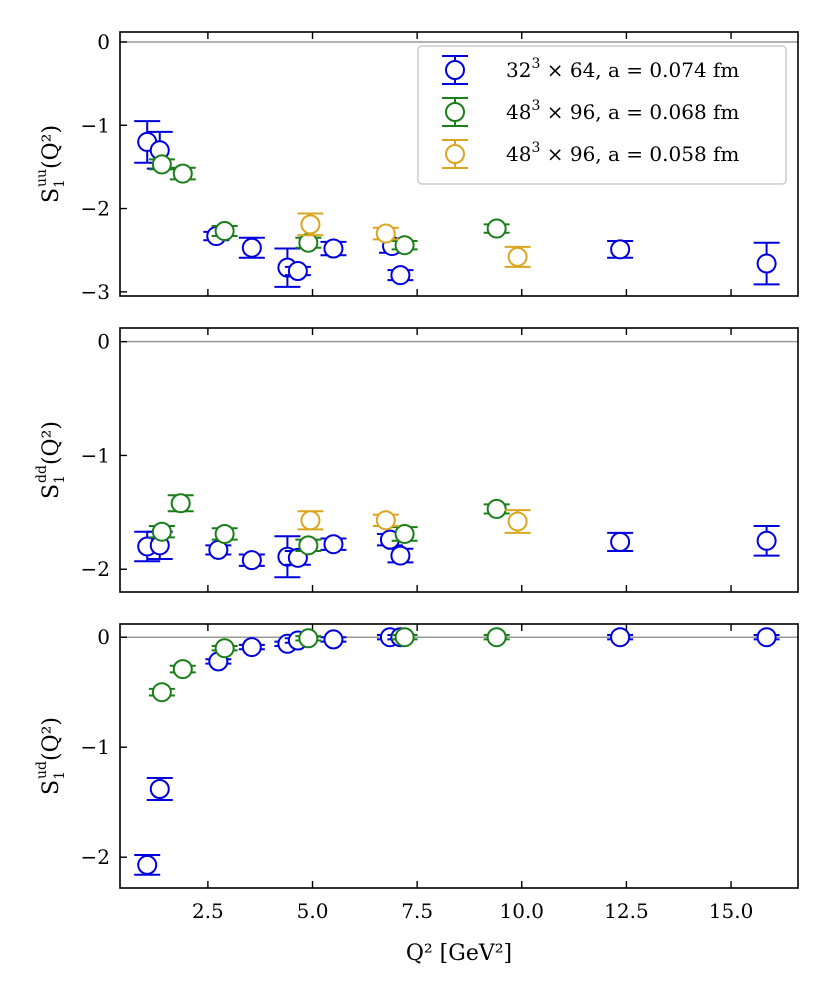 This screenshot has width=830, height=999. Describe the element at coordinates (459, 953) in the screenshot. I see `x-axis-title: Q² [GeV²]` at that location.